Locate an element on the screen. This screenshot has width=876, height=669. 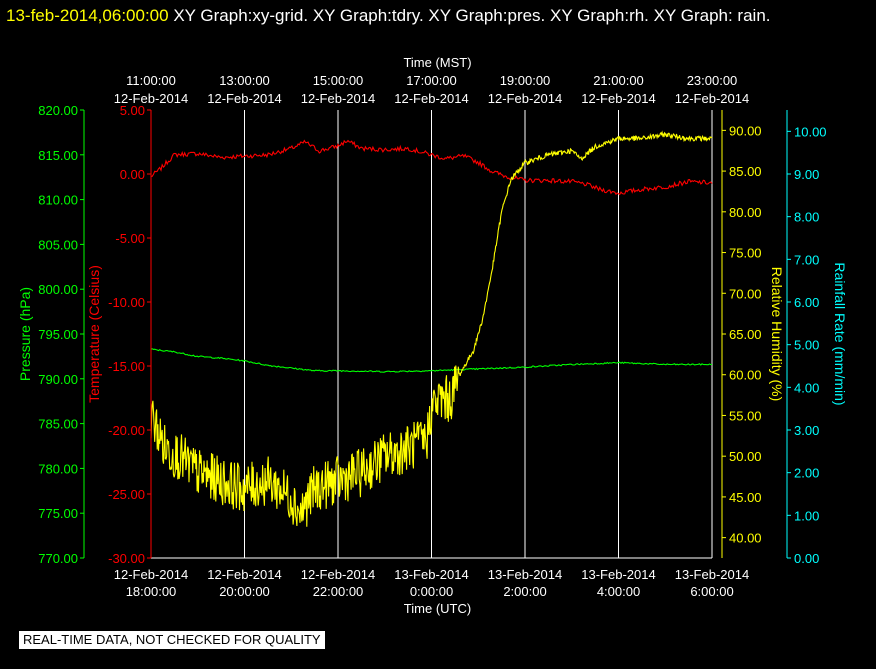
rain-tick-label: 4.00 is located at coordinates (806, 387).